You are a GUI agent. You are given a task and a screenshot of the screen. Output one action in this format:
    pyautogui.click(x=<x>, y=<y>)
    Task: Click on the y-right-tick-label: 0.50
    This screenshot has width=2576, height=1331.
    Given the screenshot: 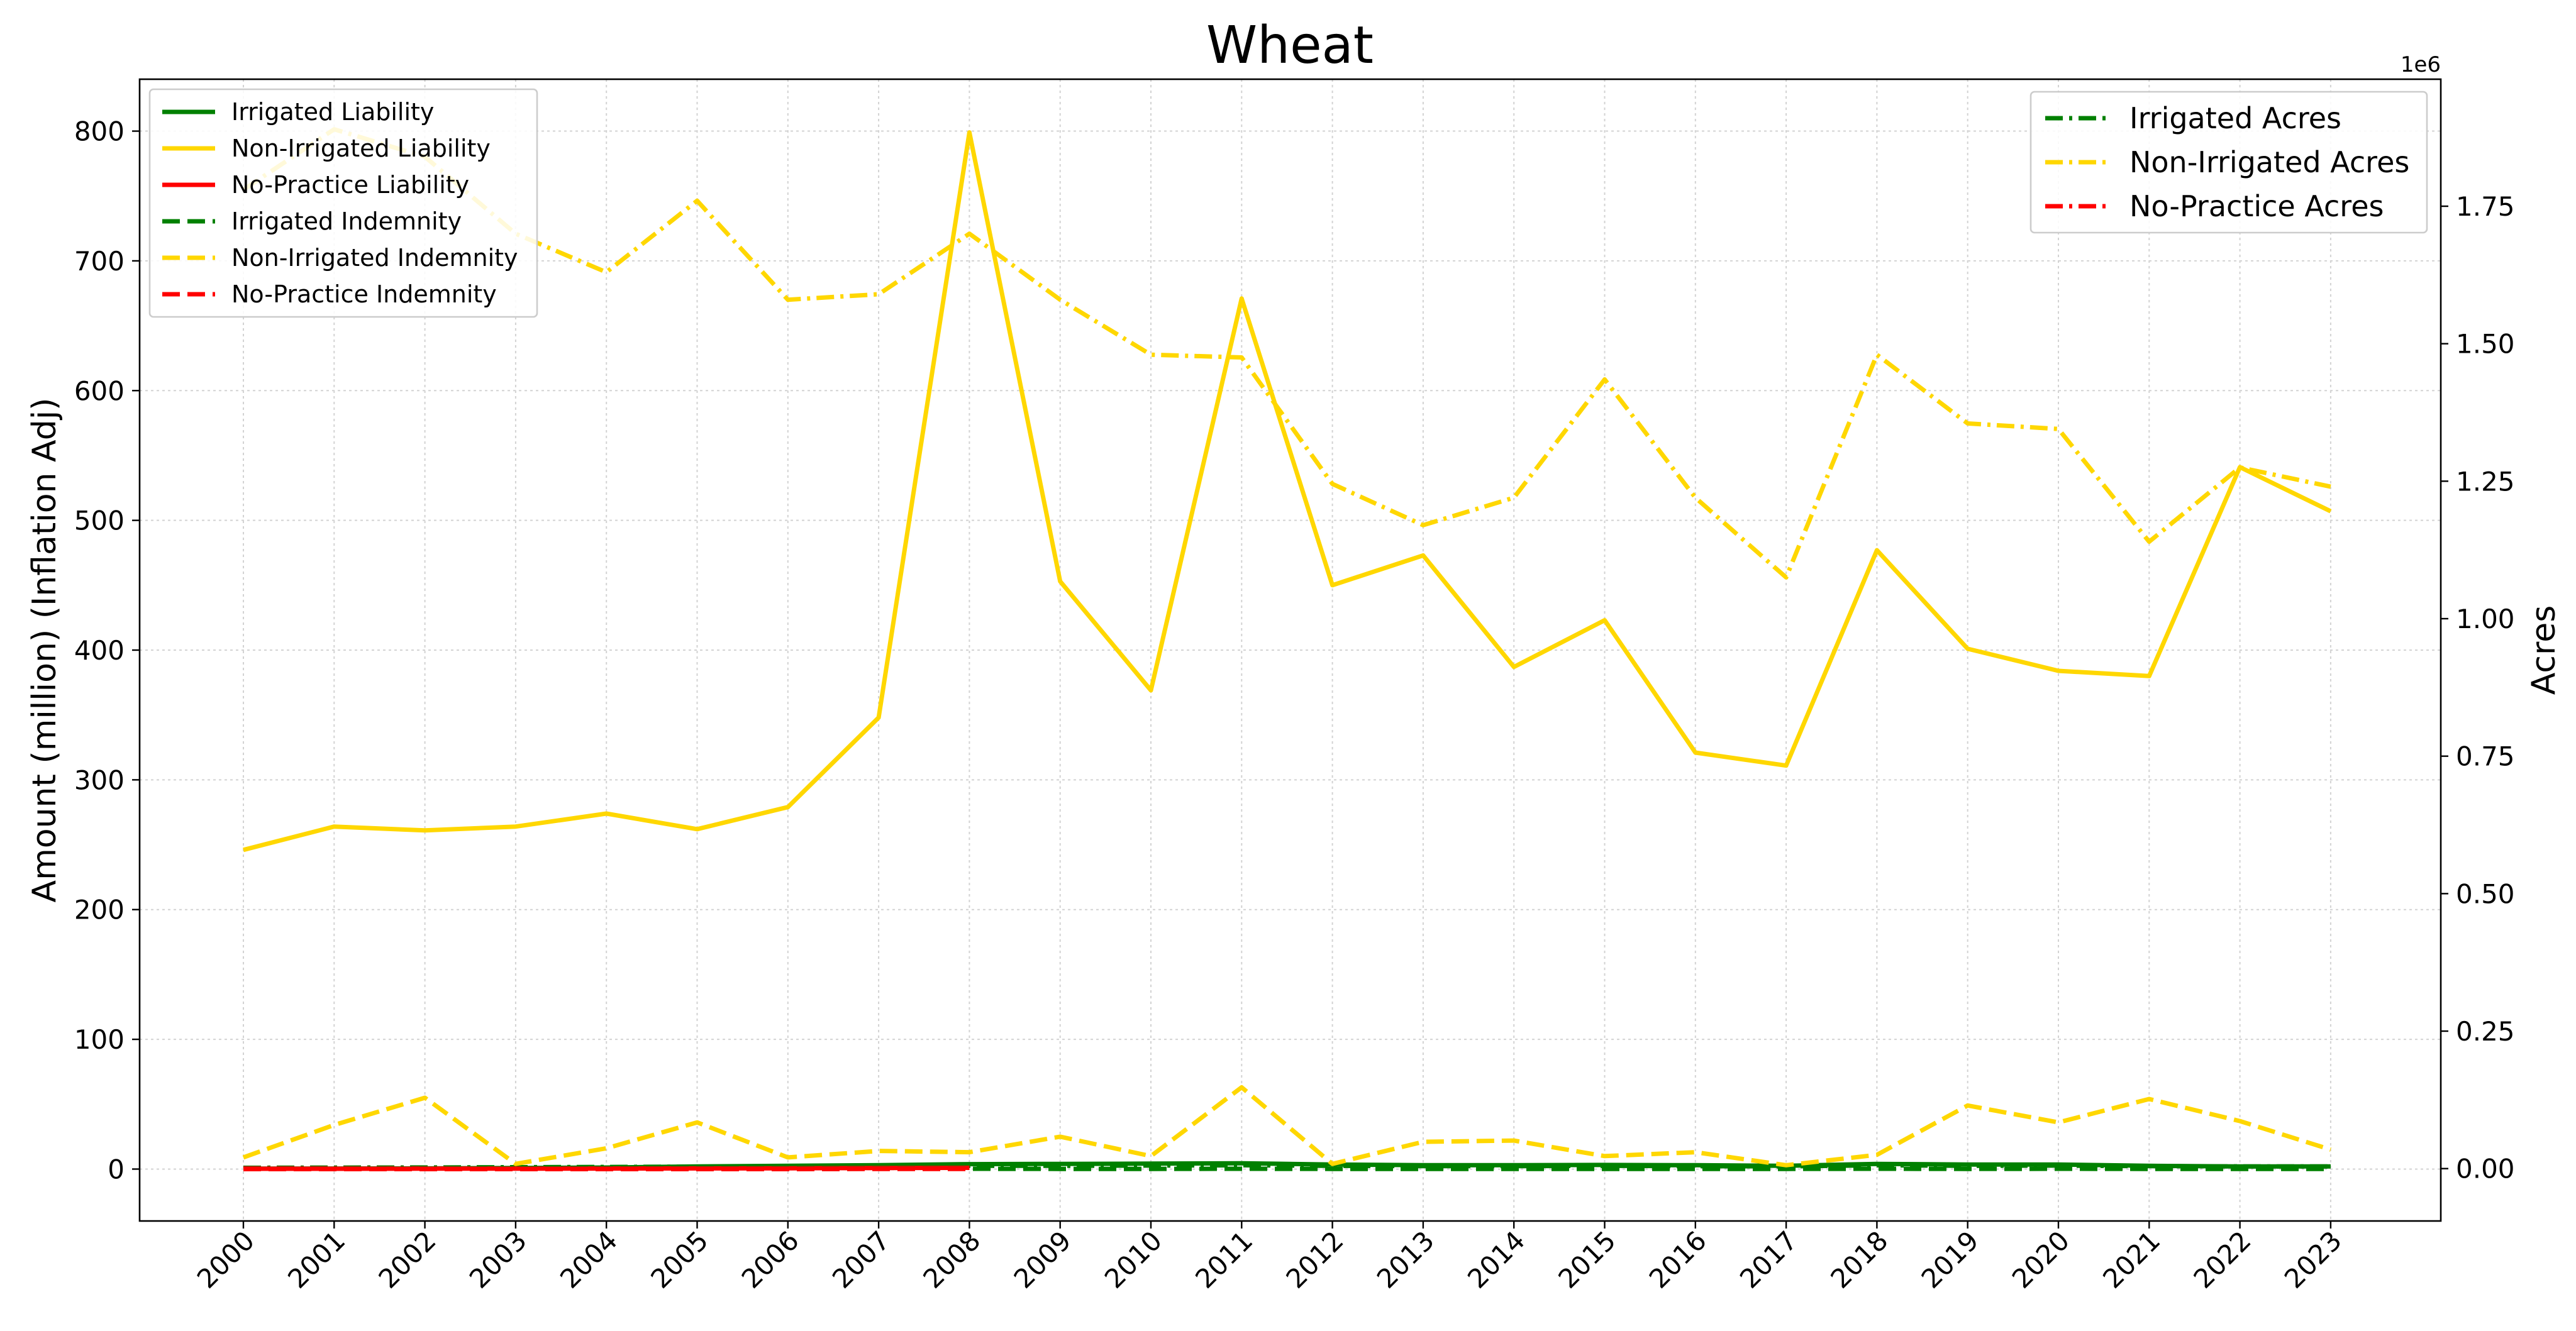 What is the action you would take?
    pyautogui.click(x=2485, y=893)
    